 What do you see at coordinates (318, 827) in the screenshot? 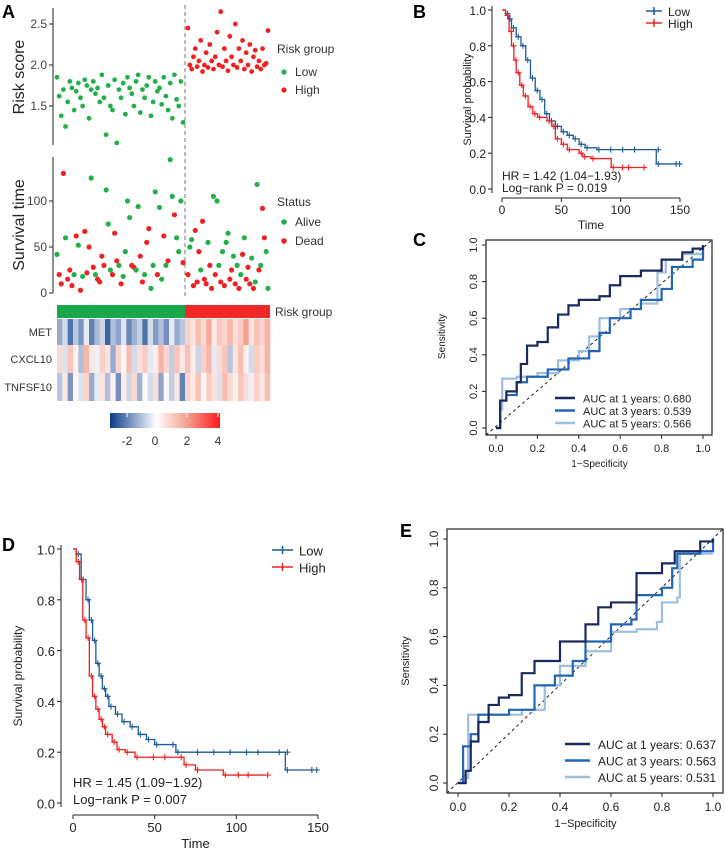
I see `x-tick-label: 150` at bounding box center [318, 827].